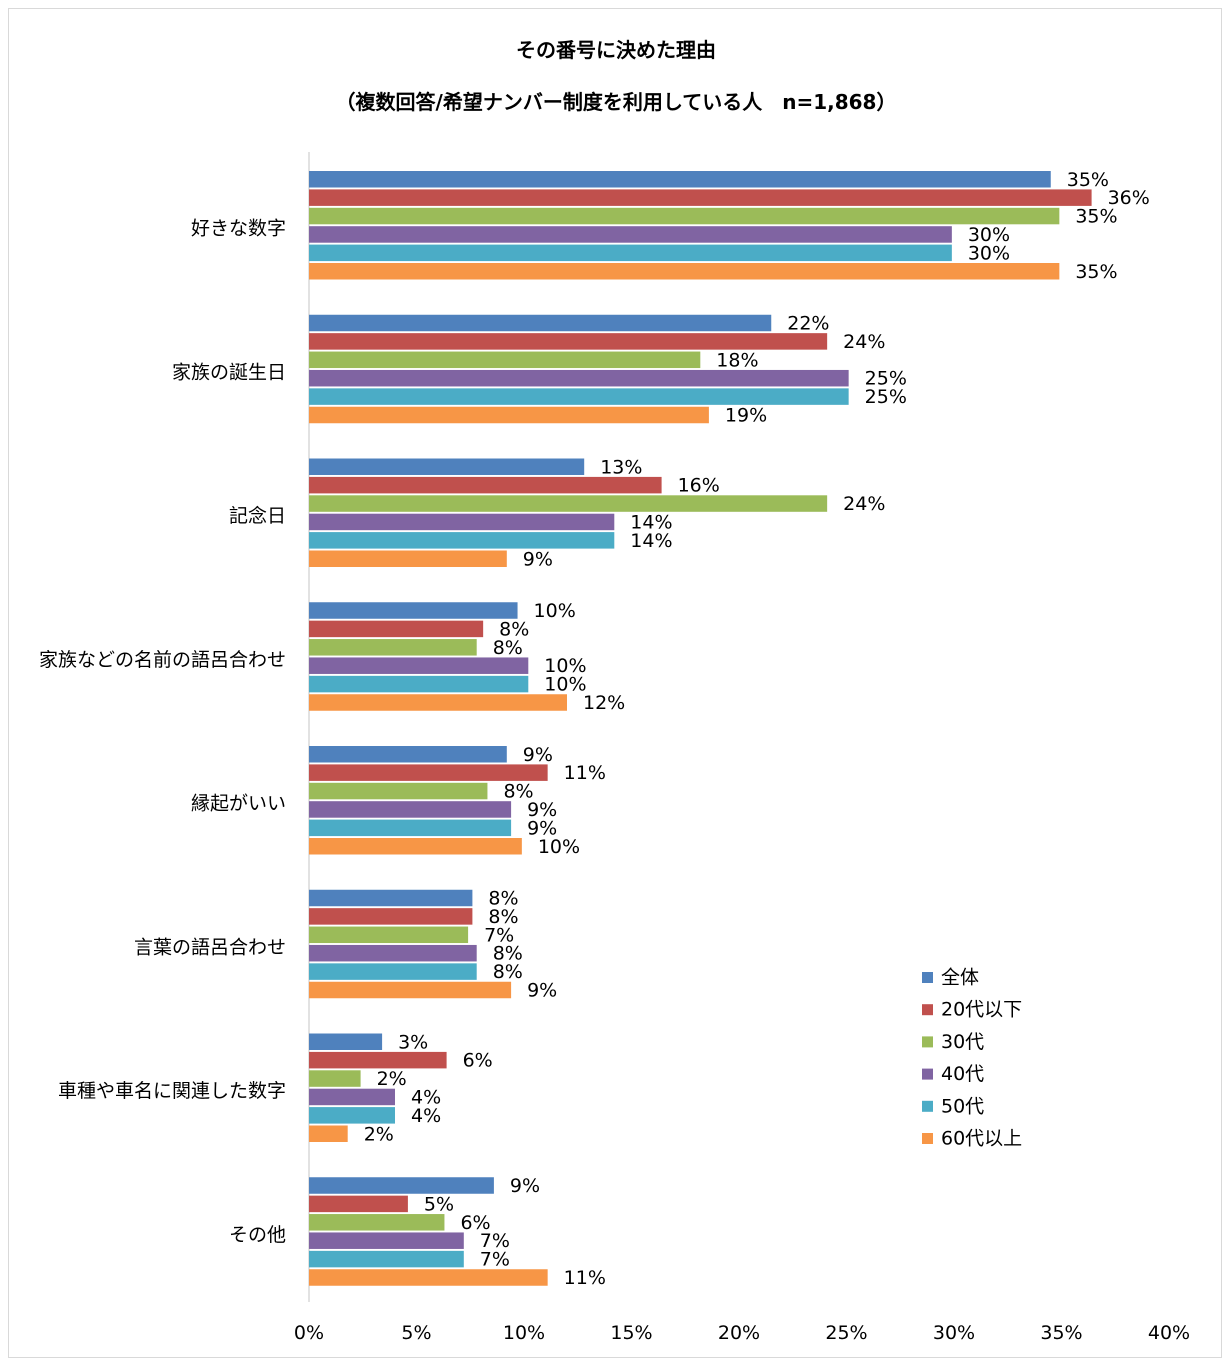  Describe the element at coordinates (962, 1074) in the screenshot. I see `legend-label: 40代` at that location.